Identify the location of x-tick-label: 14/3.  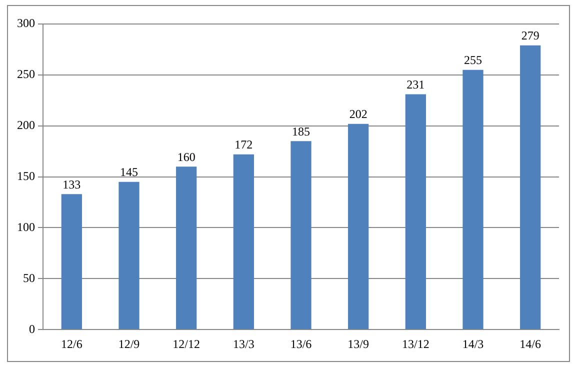
(473, 343).